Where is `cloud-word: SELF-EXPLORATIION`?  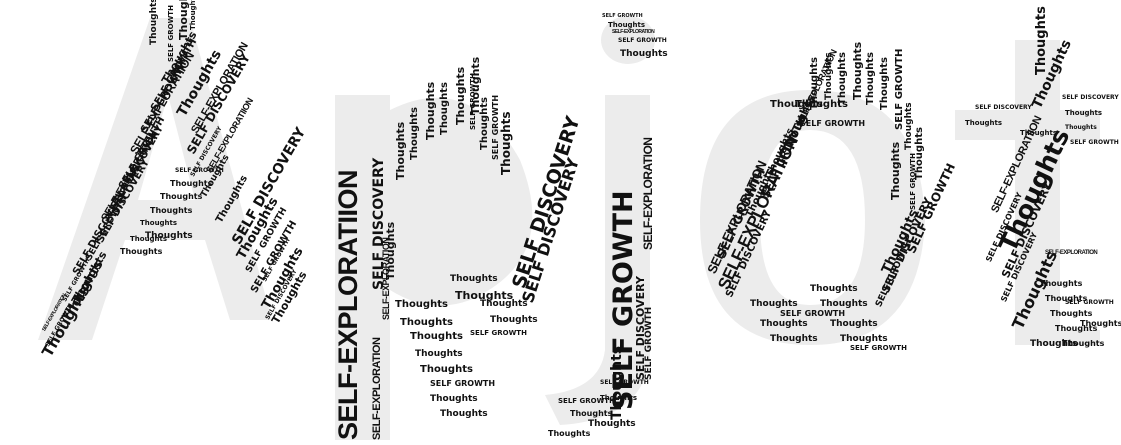
cloud-word: SELF-EXPLORATIION is located at coordinates (348, 304).